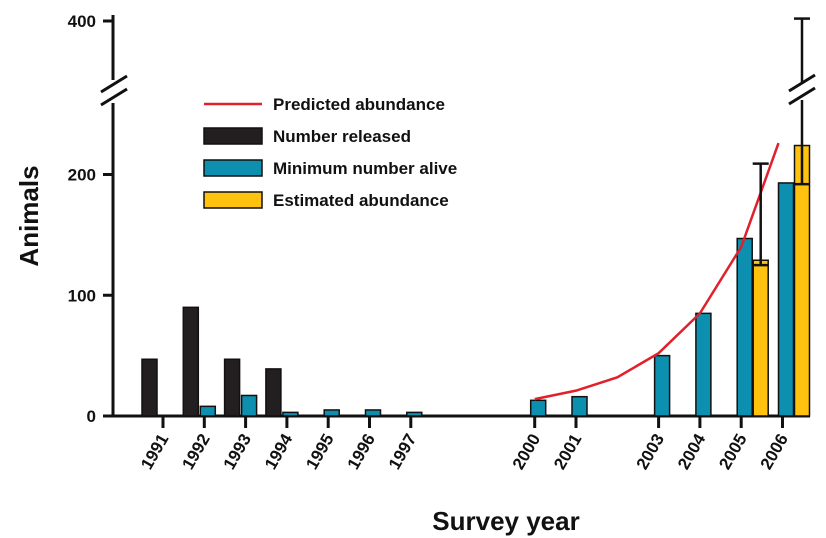 Image resolution: width=826 pixels, height=538 pixels. I want to click on x-tick-label: 1994, so click(279, 451).